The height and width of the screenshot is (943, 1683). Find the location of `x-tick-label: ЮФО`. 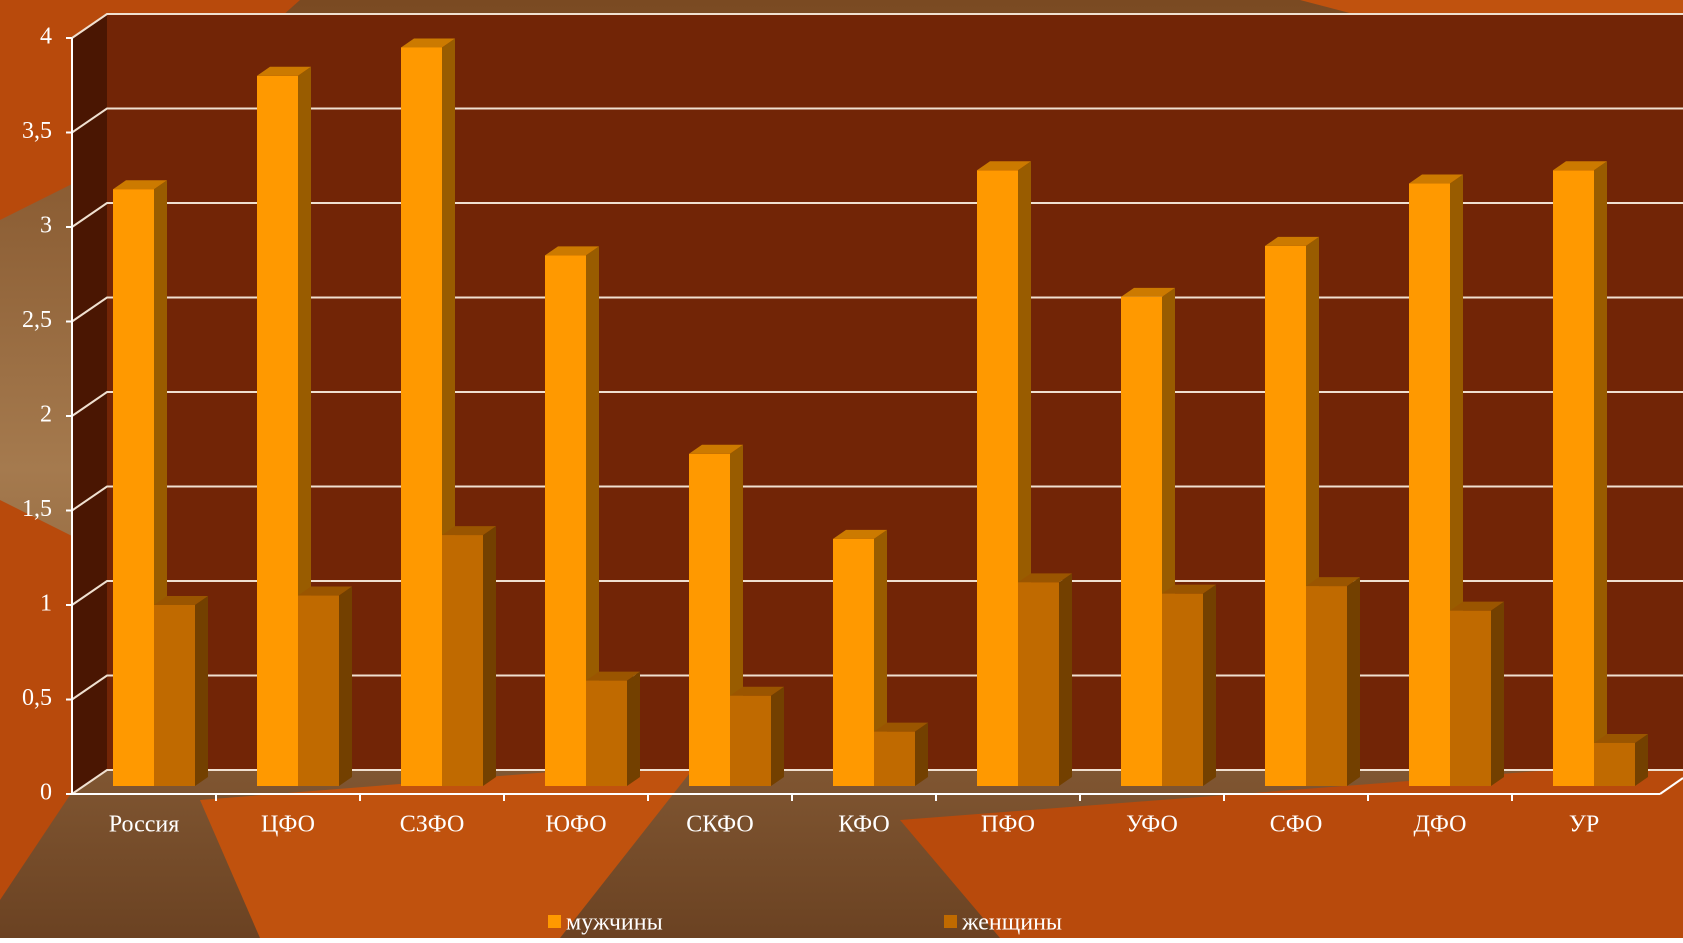

x-tick-label: ЮФО is located at coordinates (575, 825).